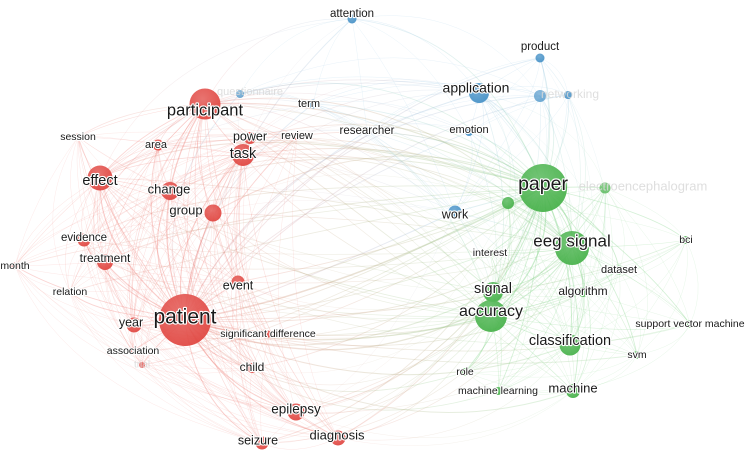 The width and height of the screenshot is (748, 468). I want to click on node-label: participant, so click(205, 110).